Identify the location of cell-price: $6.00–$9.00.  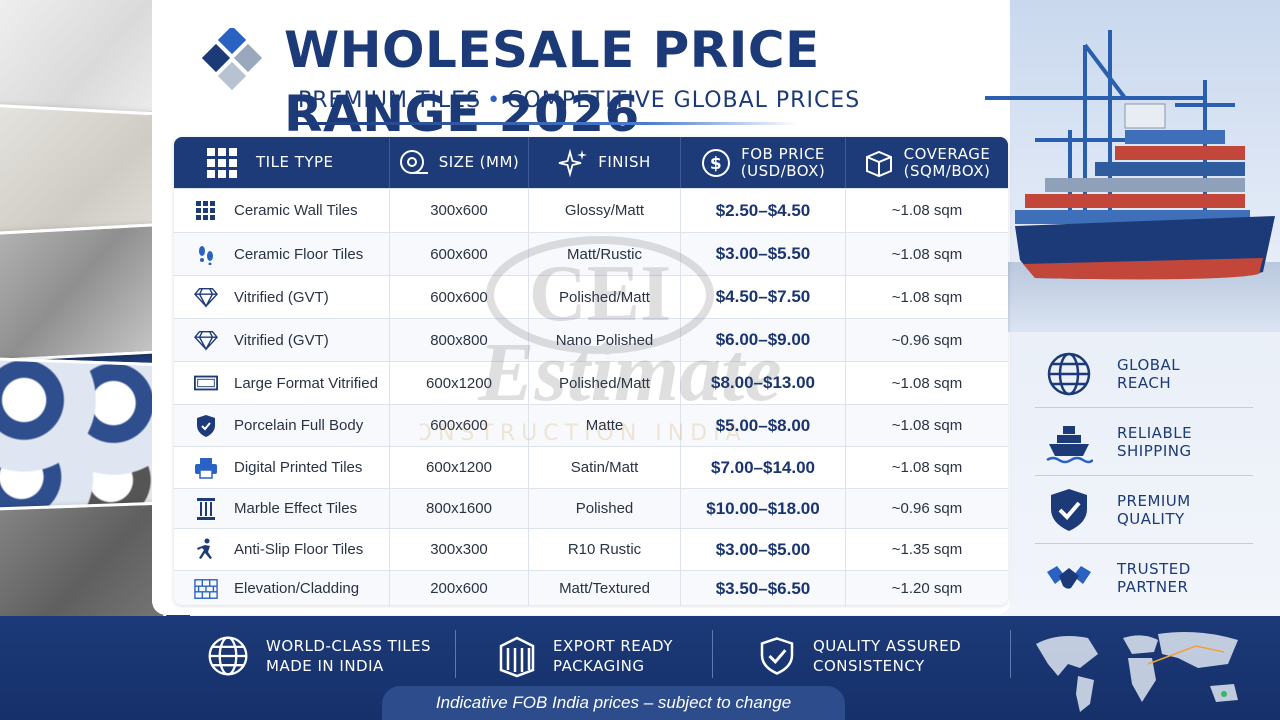
(763, 340).